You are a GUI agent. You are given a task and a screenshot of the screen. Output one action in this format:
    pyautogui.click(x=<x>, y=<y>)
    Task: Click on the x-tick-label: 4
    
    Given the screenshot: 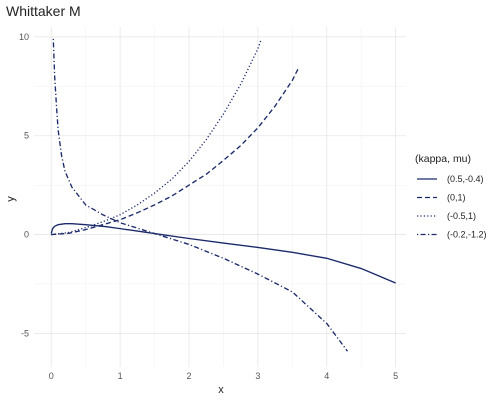 What is the action you would take?
    pyautogui.click(x=326, y=376)
    